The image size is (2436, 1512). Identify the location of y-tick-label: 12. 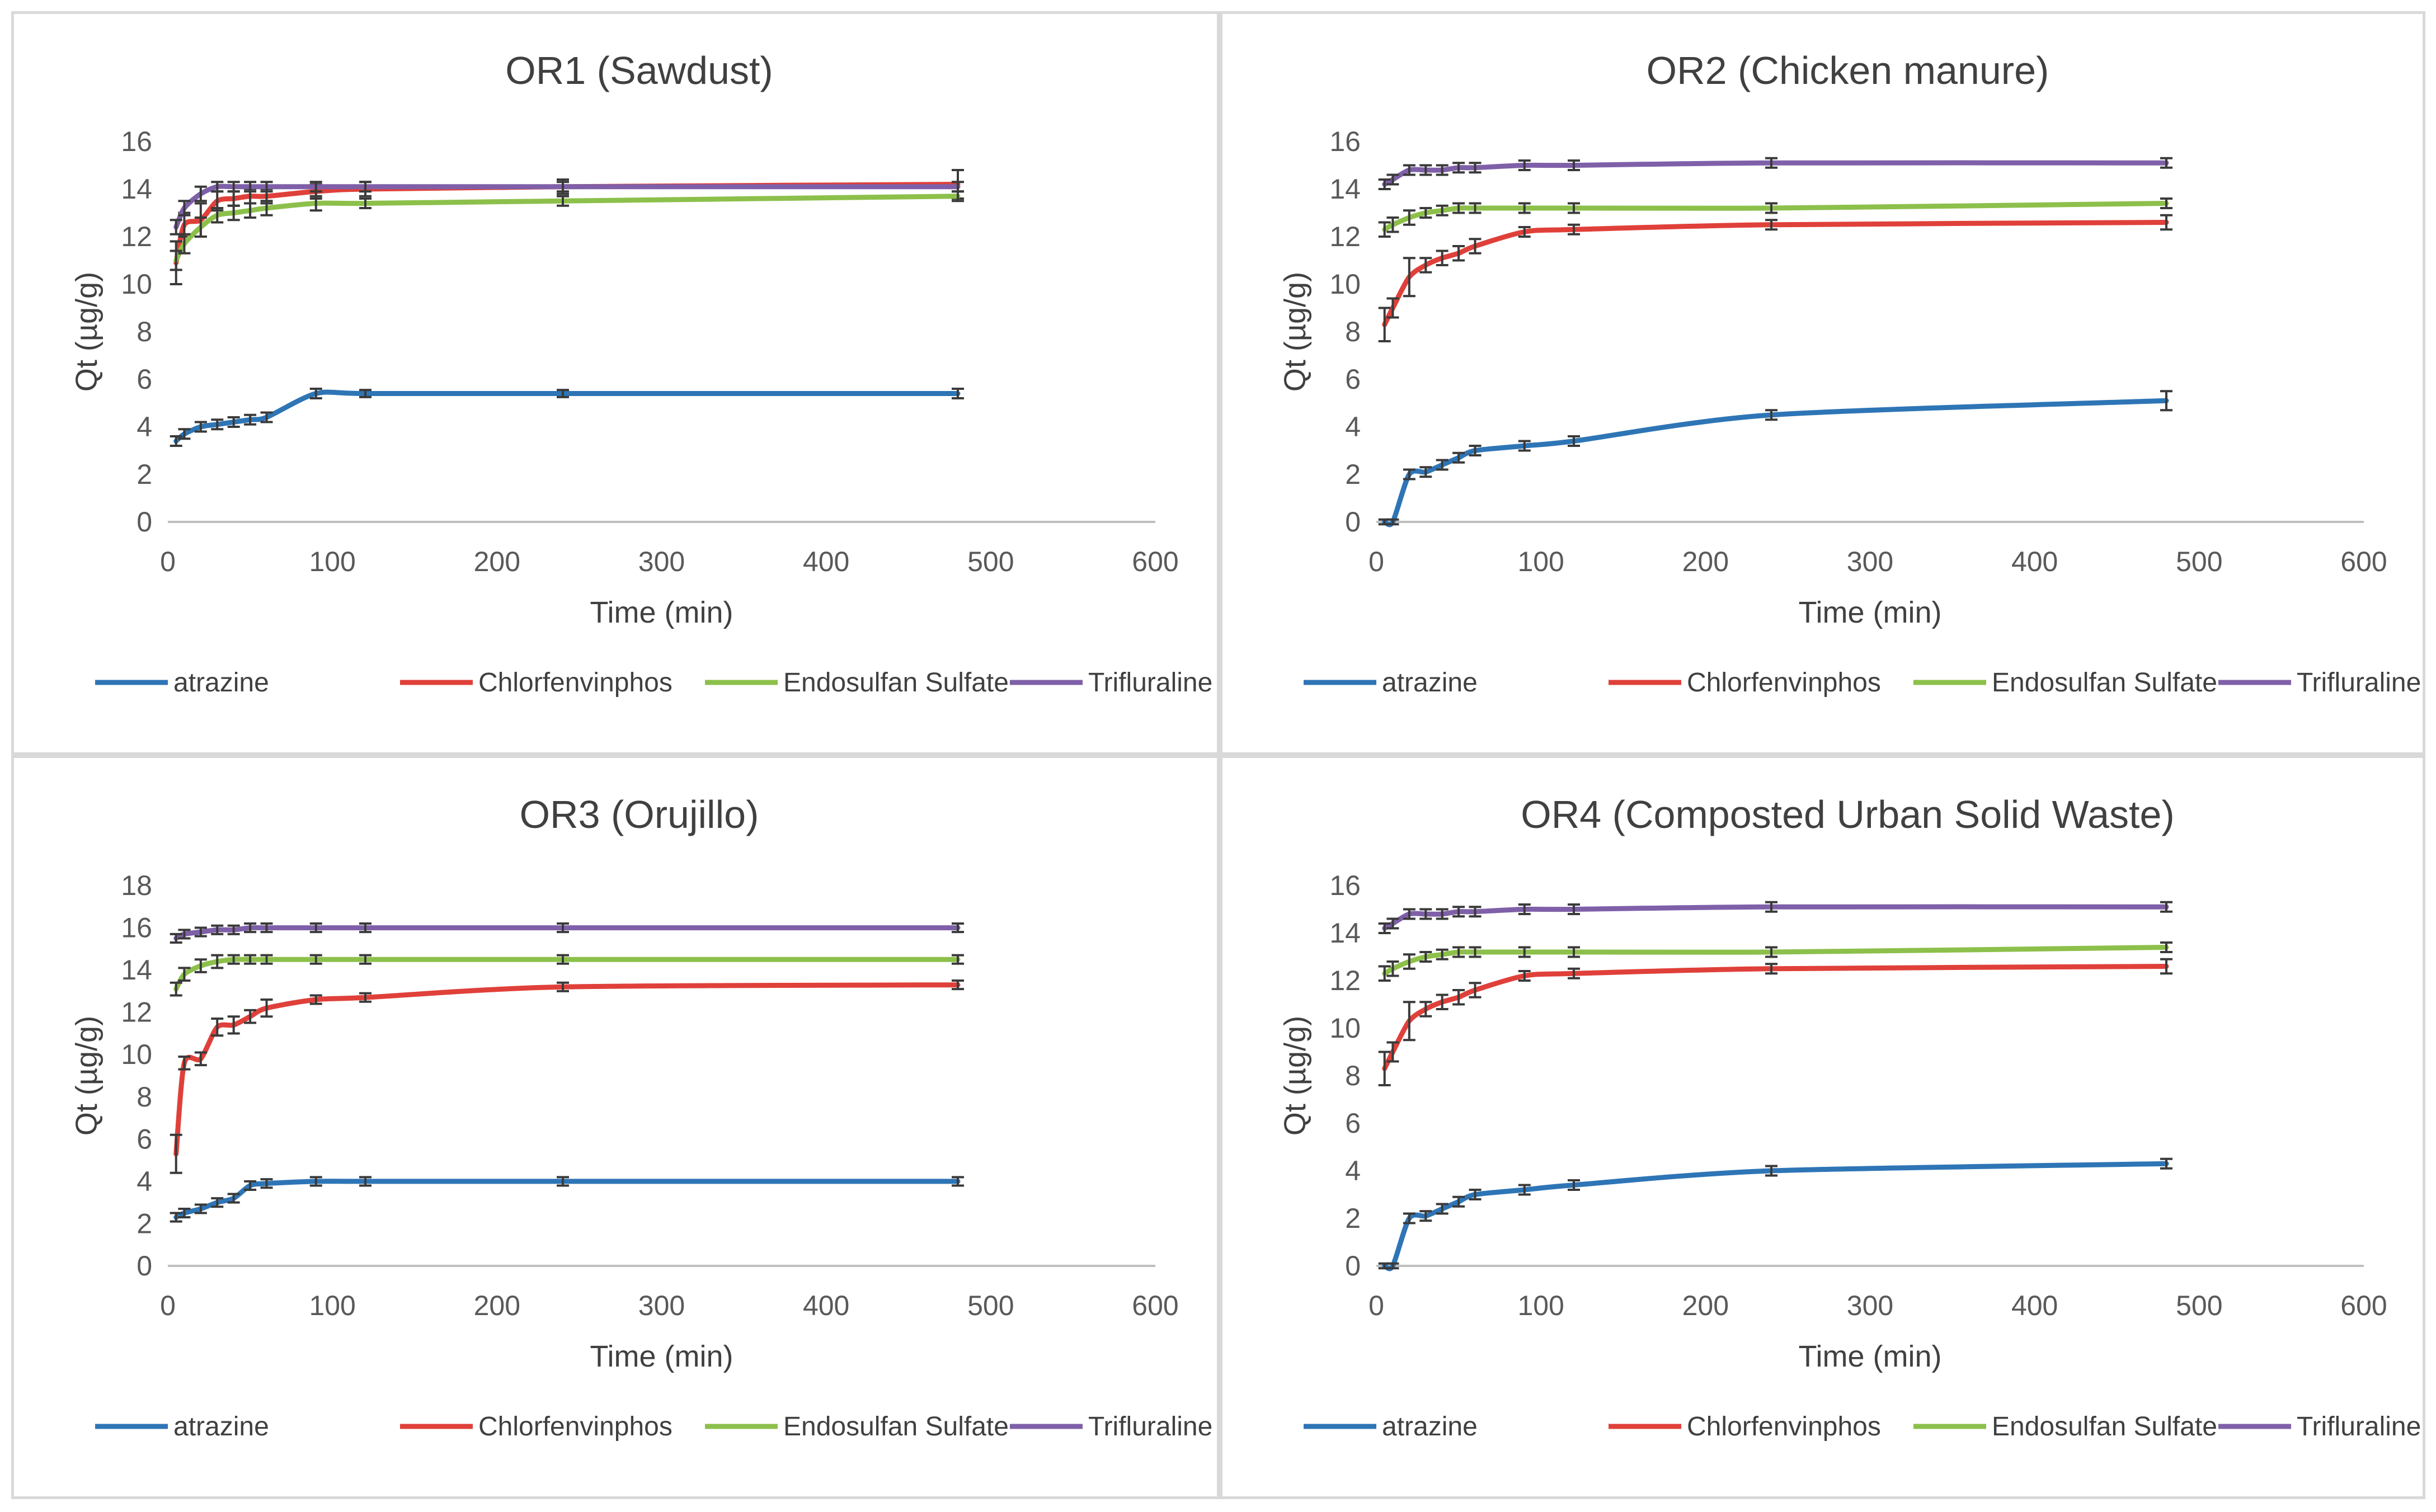
(1345, 237).